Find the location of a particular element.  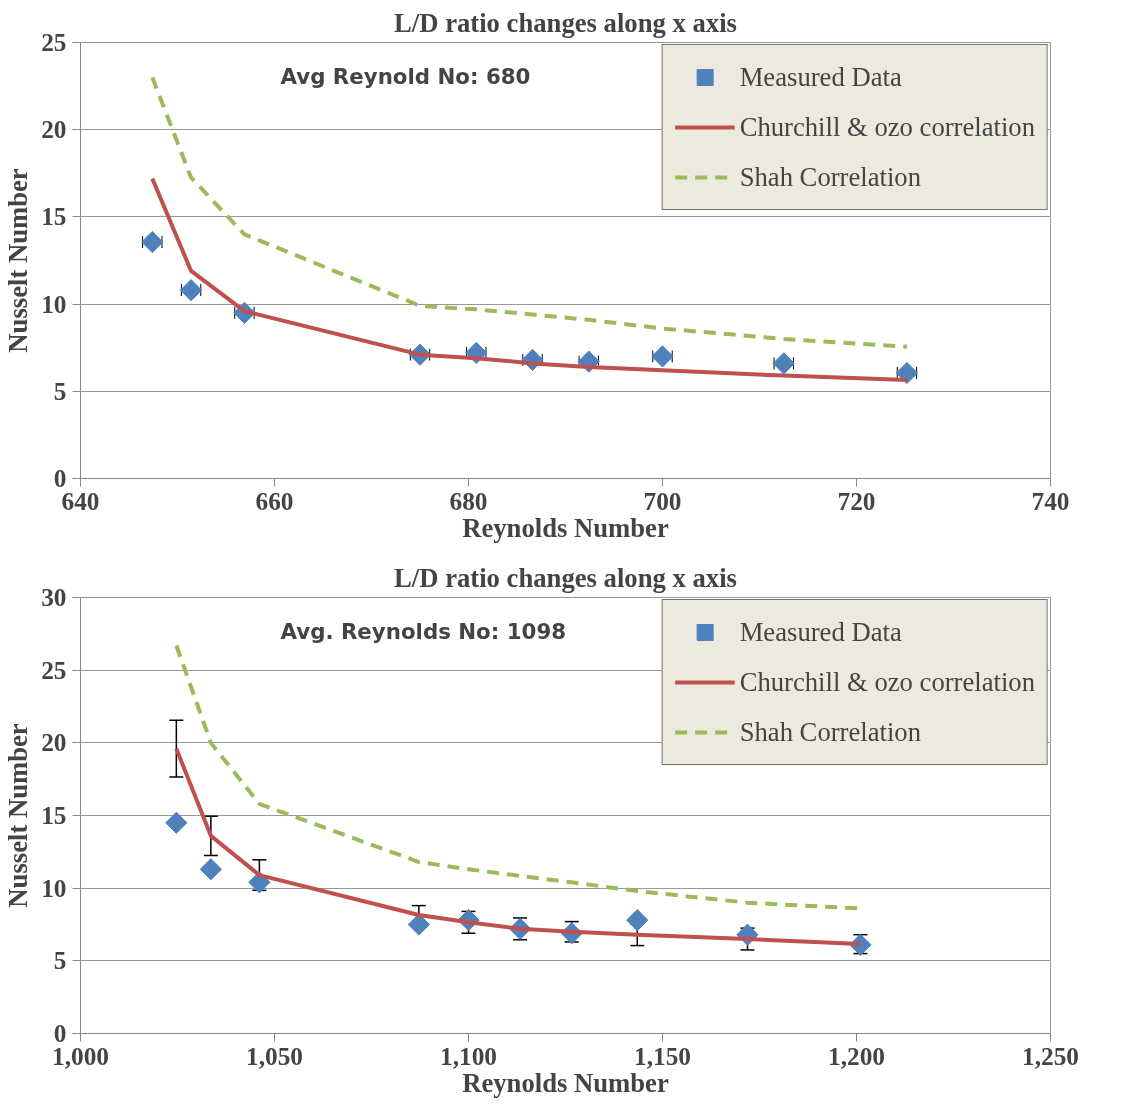

annotation: Avg. Reynolds No: 1098 is located at coordinates (423, 631).